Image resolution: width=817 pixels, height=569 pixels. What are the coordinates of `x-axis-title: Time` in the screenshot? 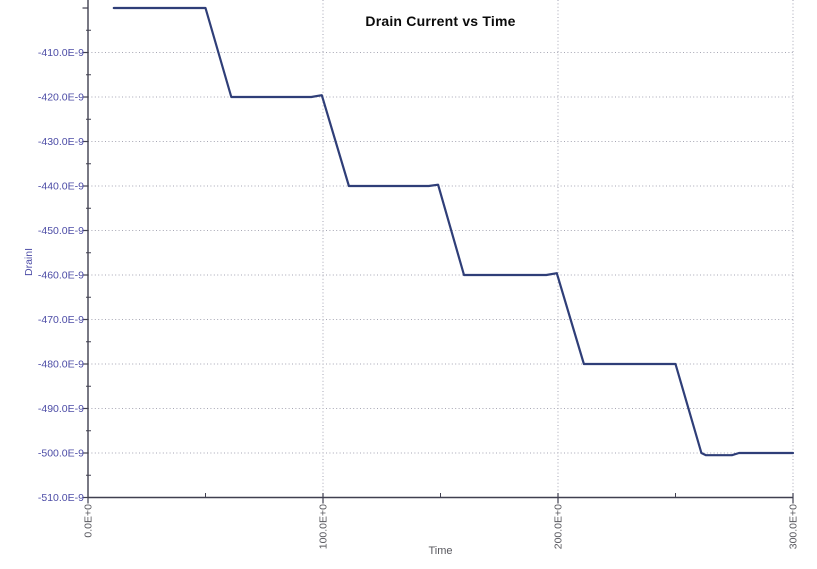 It's located at (440, 551).